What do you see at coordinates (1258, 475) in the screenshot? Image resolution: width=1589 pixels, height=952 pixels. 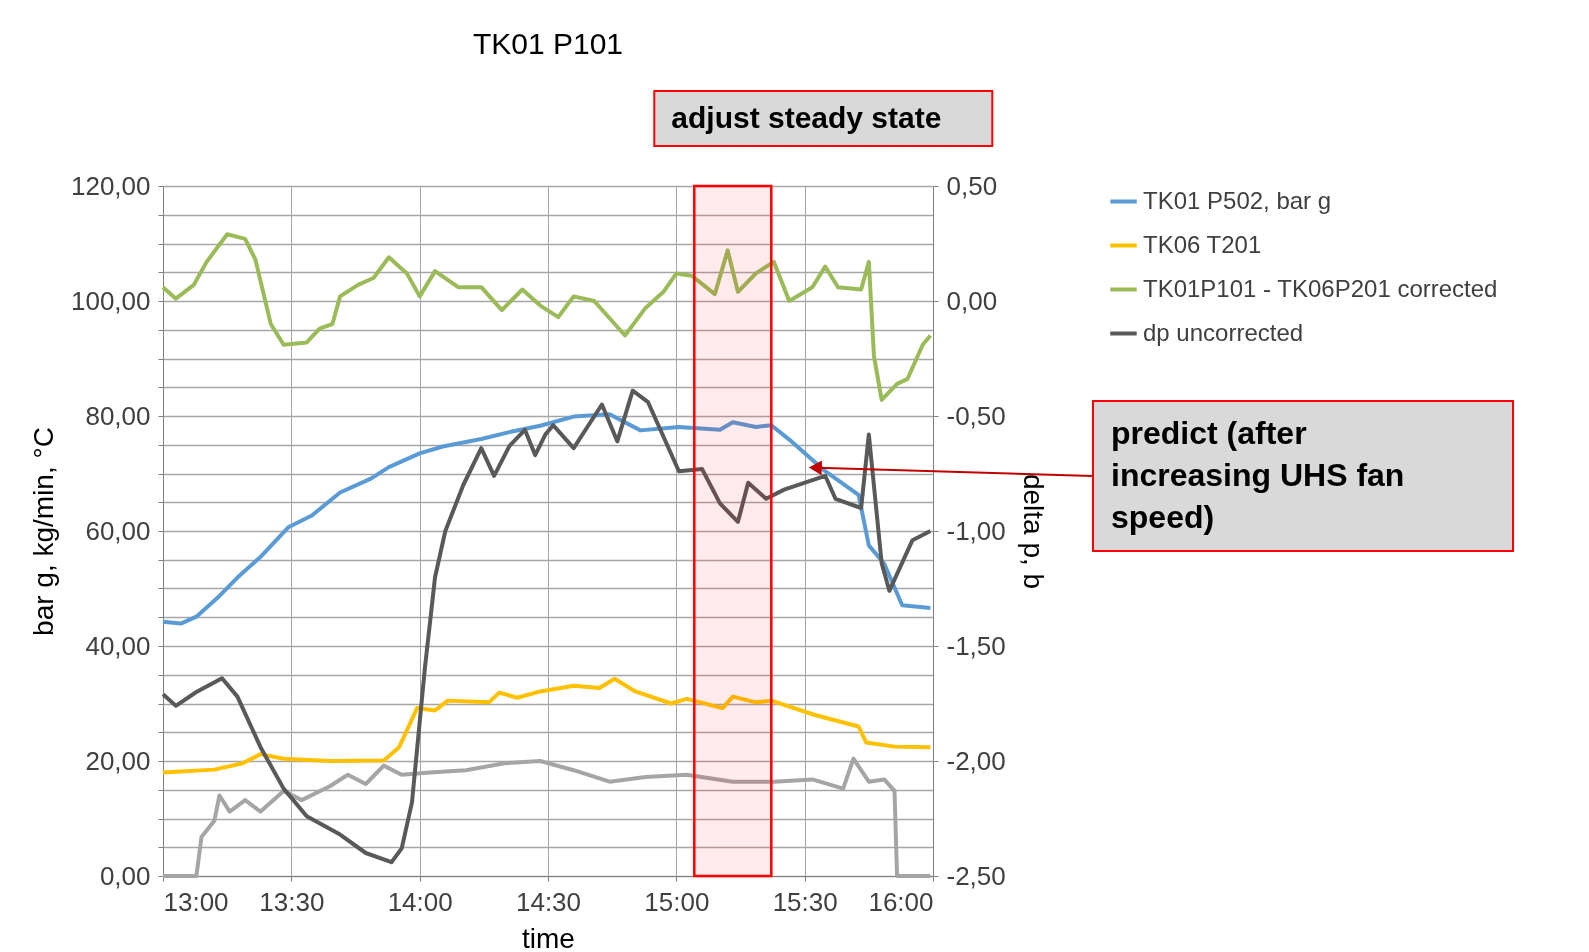 I see `annotation: predict (after increasing UHS fan speed)` at bounding box center [1258, 475].